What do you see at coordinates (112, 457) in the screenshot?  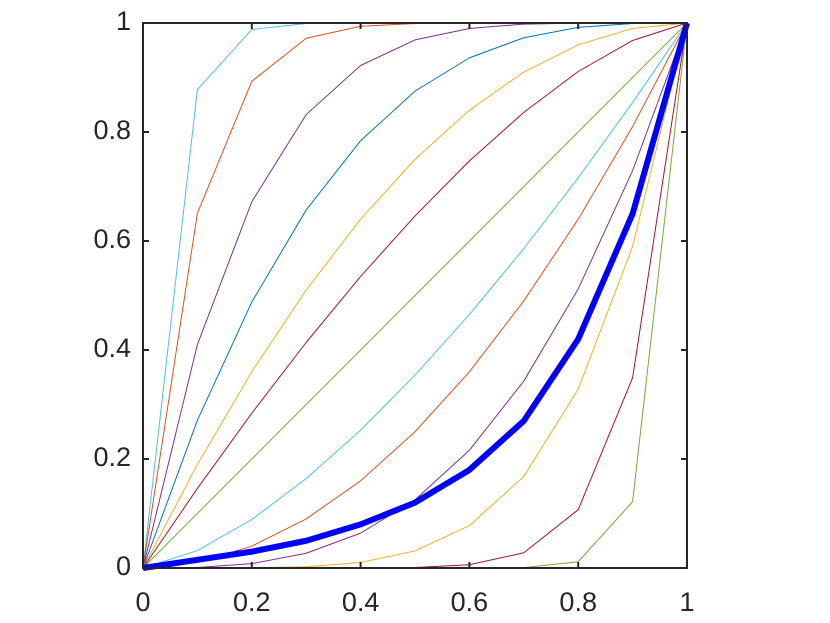 I see `y-tick-label: 0.2` at bounding box center [112, 457].